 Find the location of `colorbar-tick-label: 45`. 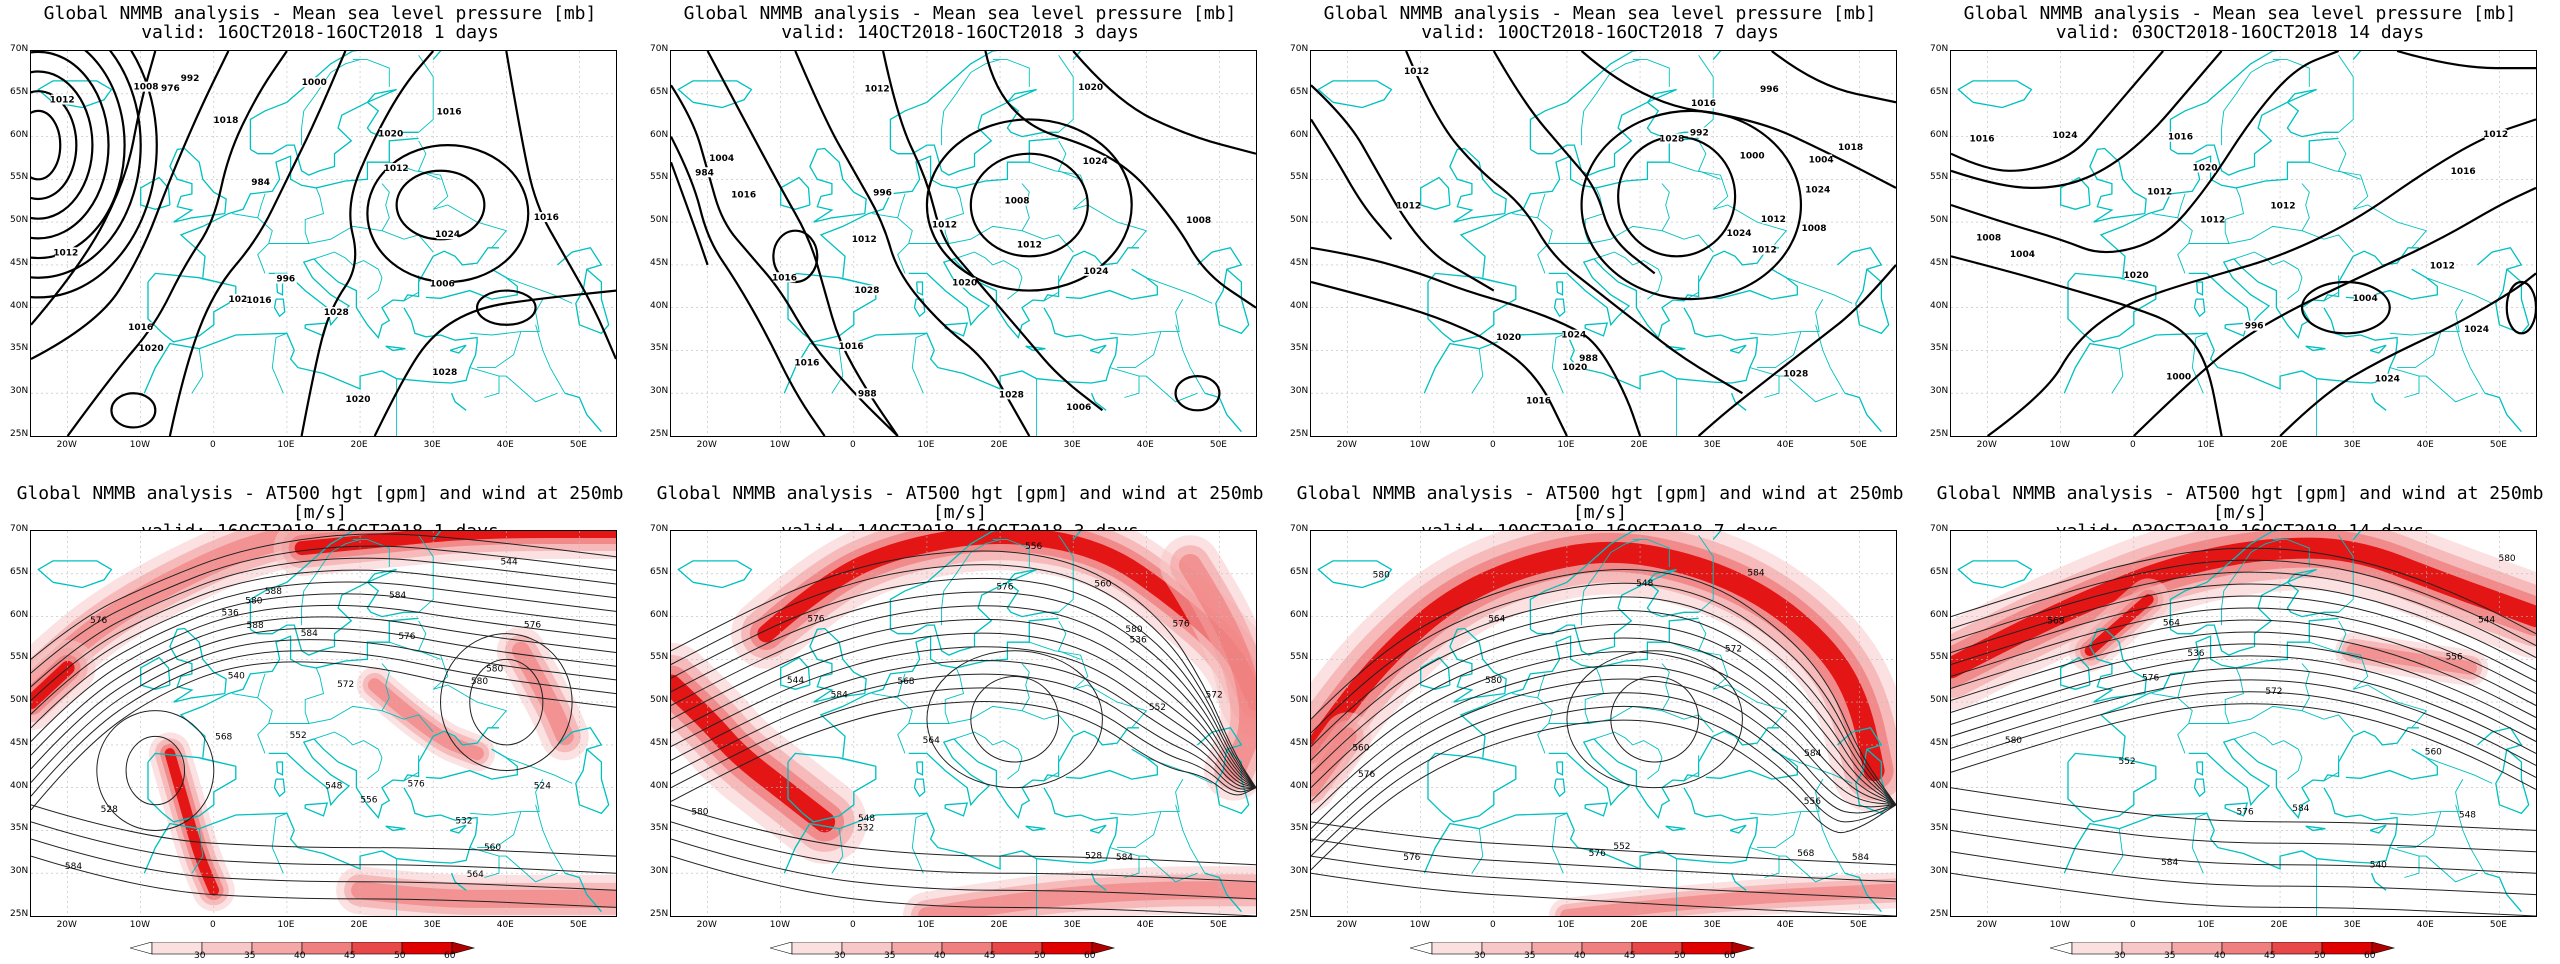

colorbar-tick-label: 45 is located at coordinates (350, 956).